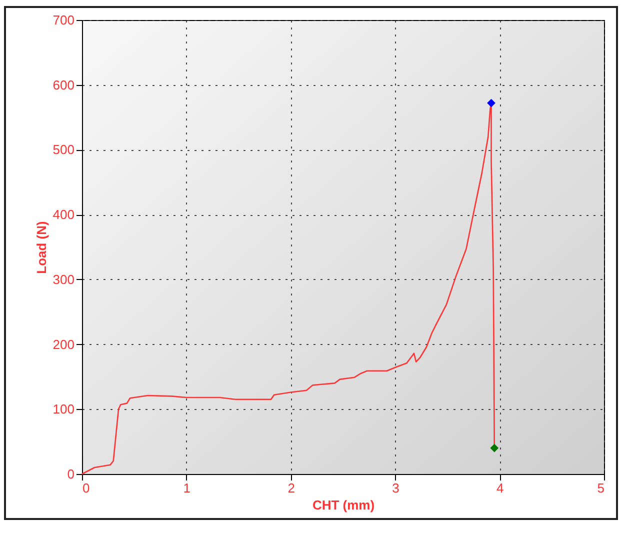 The width and height of the screenshot is (624, 540). Describe the element at coordinates (41, 247) in the screenshot. I see `y-axis-title: Load (N)` at that location.